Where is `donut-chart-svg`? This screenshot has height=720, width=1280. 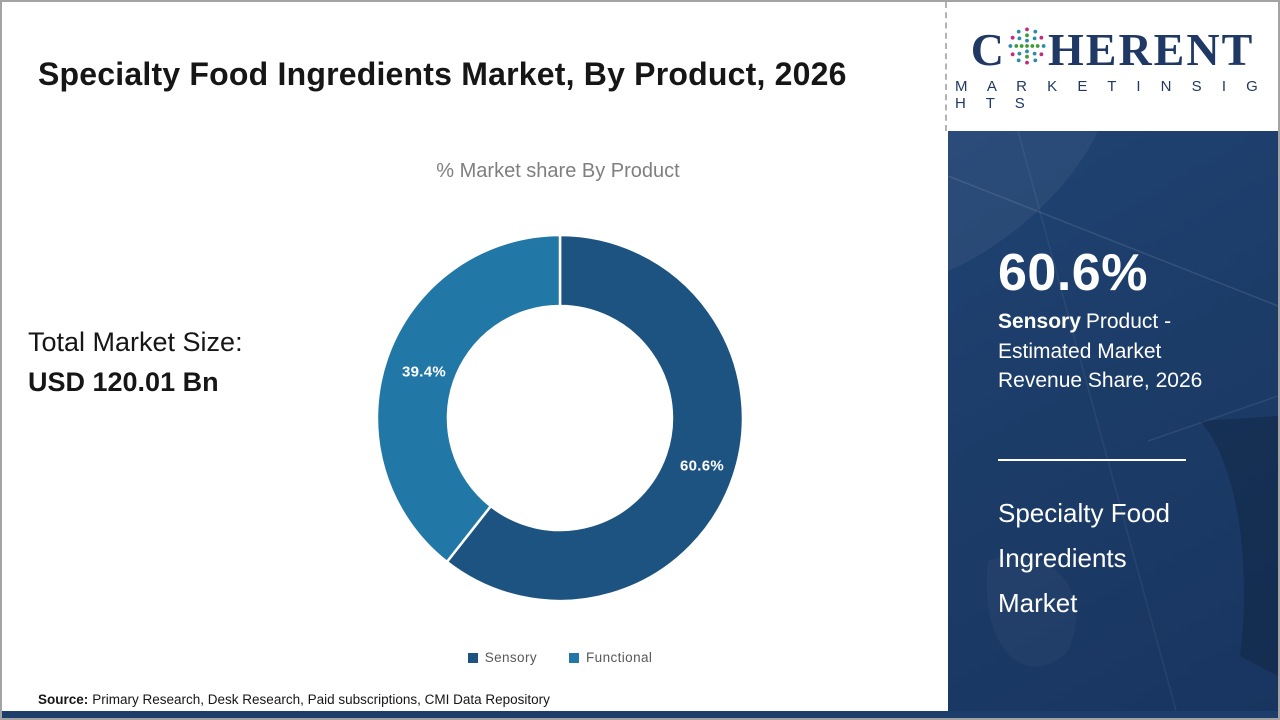
donut-chart-svg is located at coordinates (560, 418).